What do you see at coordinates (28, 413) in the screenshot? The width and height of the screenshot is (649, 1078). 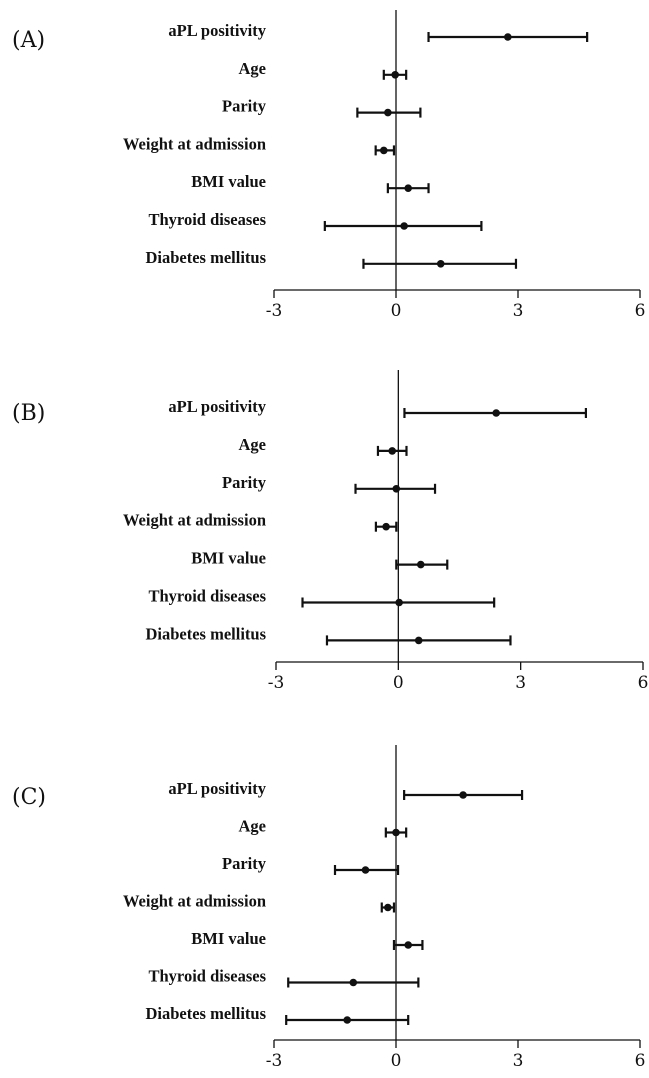 I see `panel-label: (B)` at bounding box center [28, 413].